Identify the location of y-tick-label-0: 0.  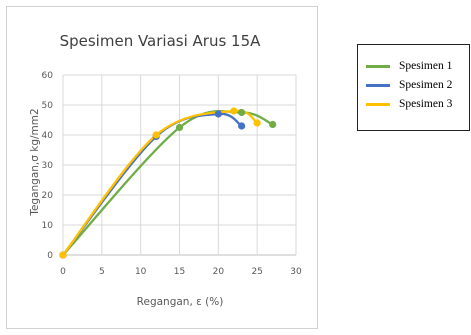
(50, 256).